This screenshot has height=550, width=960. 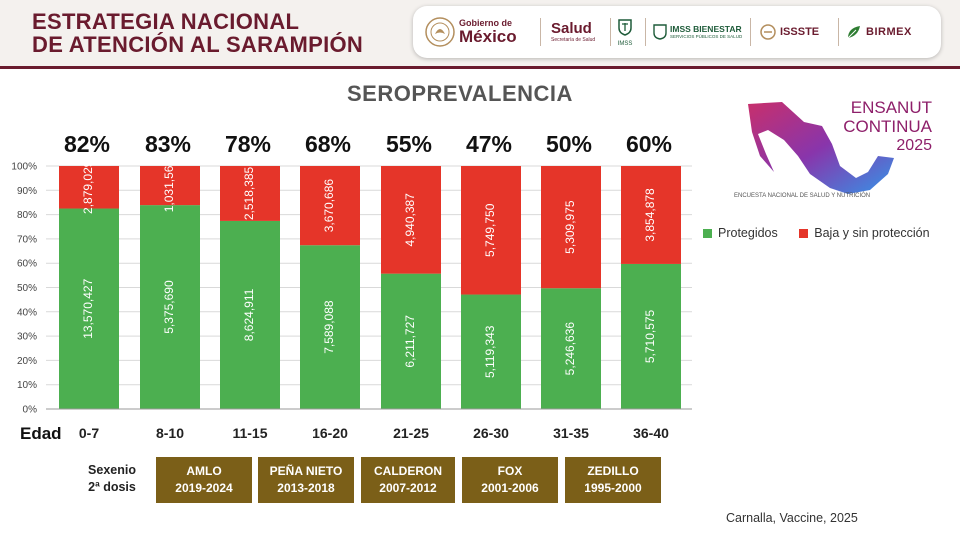 What do you see at coordinates (490, 230) in the screenshot?
I see `bar-label-unprotected: 5,749,750` at bounding box center [490, 230].